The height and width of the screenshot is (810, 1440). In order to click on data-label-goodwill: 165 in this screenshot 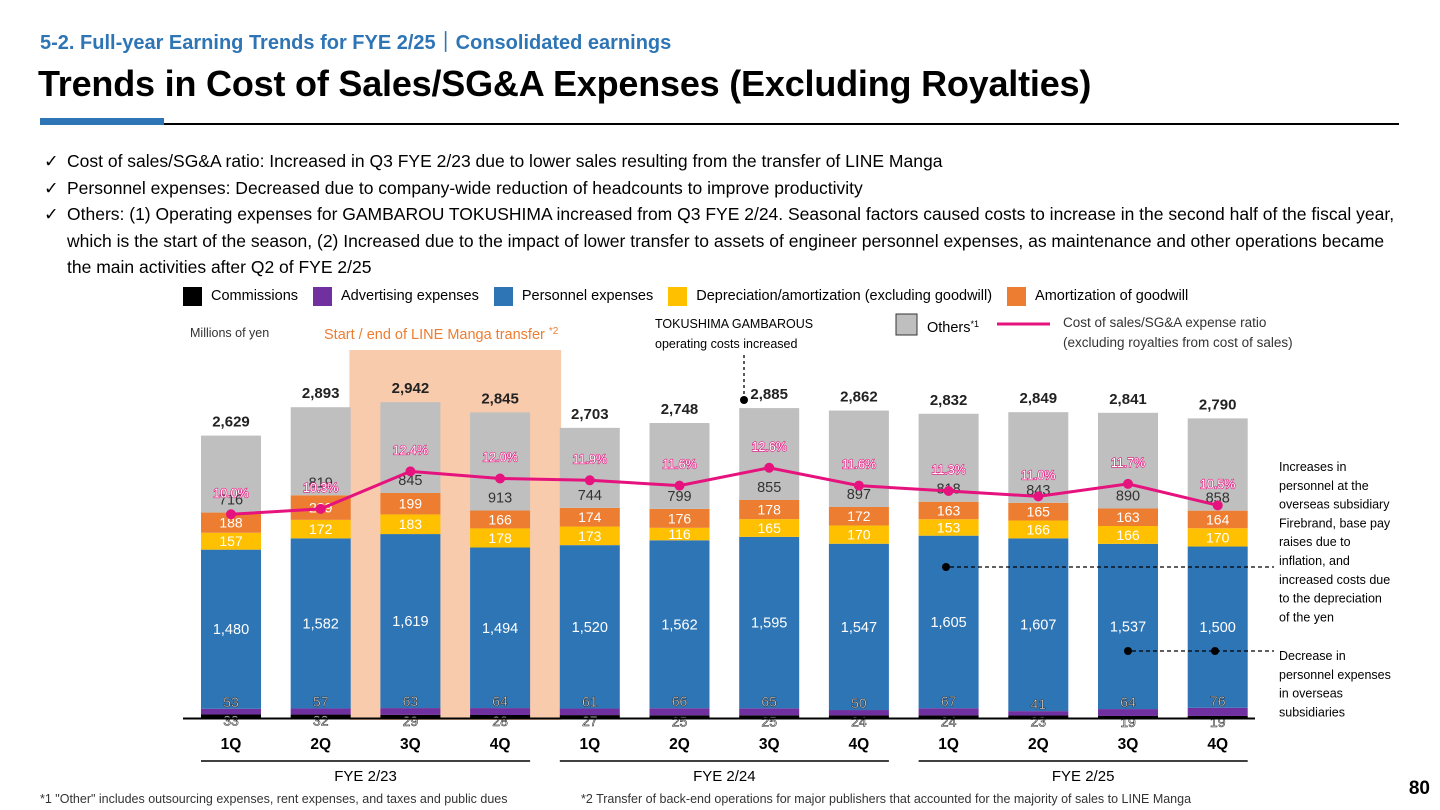, I will do `click(1039, 512)`.